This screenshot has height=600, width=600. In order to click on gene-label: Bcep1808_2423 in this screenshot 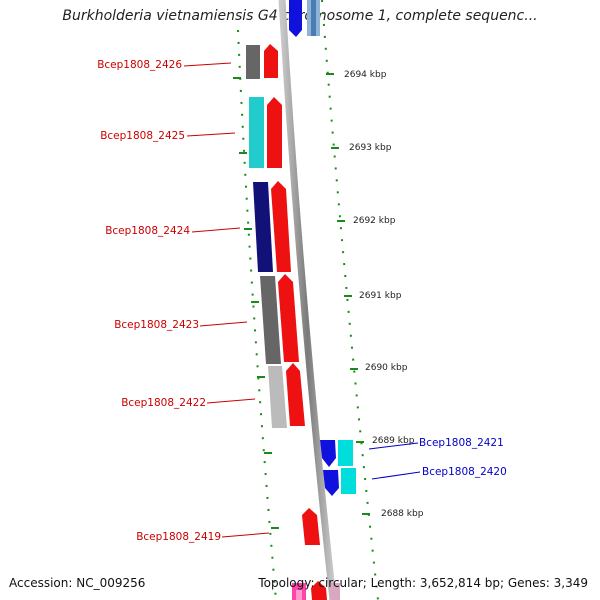, I will do `click(156, 325)`.